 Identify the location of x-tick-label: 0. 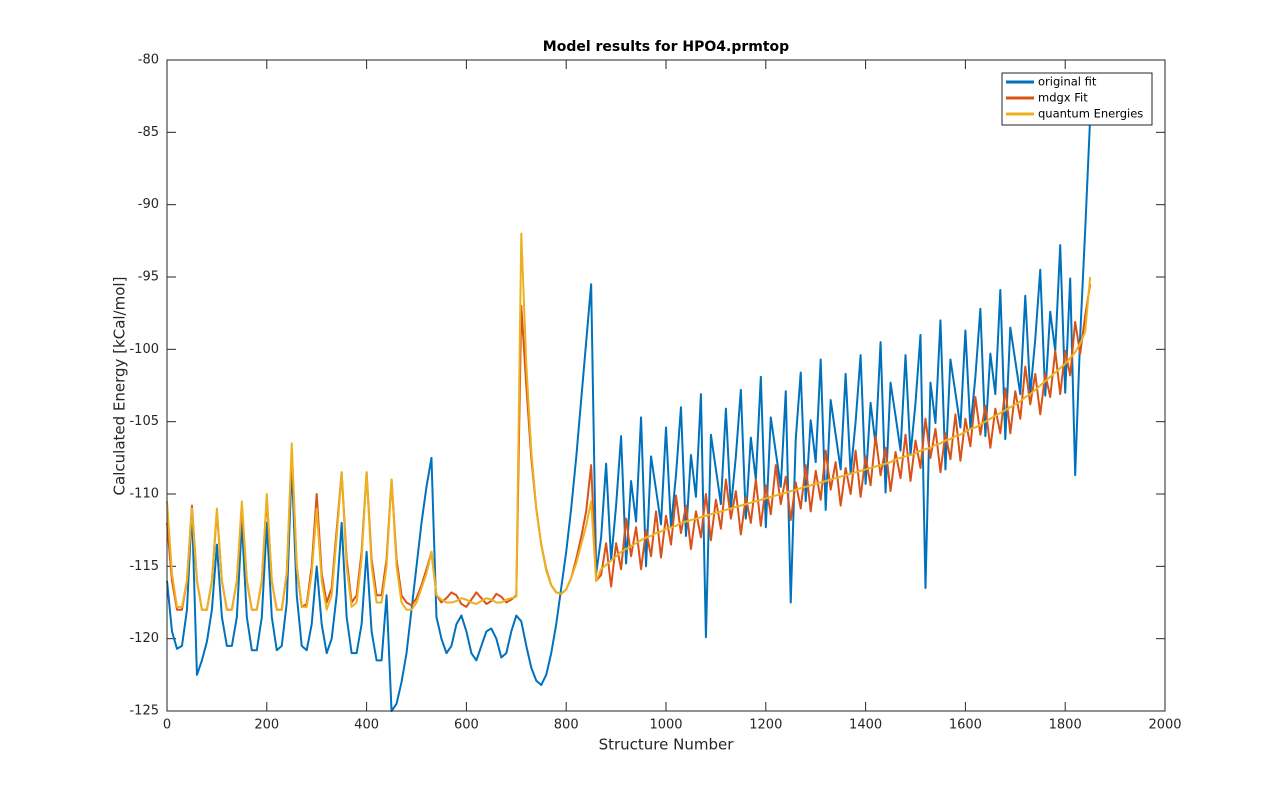
(167, 725).